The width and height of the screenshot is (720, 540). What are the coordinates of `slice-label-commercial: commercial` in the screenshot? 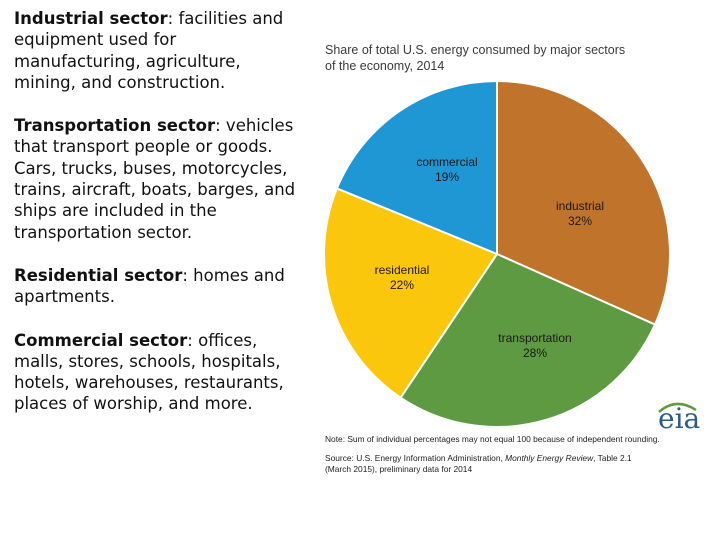 It's located at (446, 162).